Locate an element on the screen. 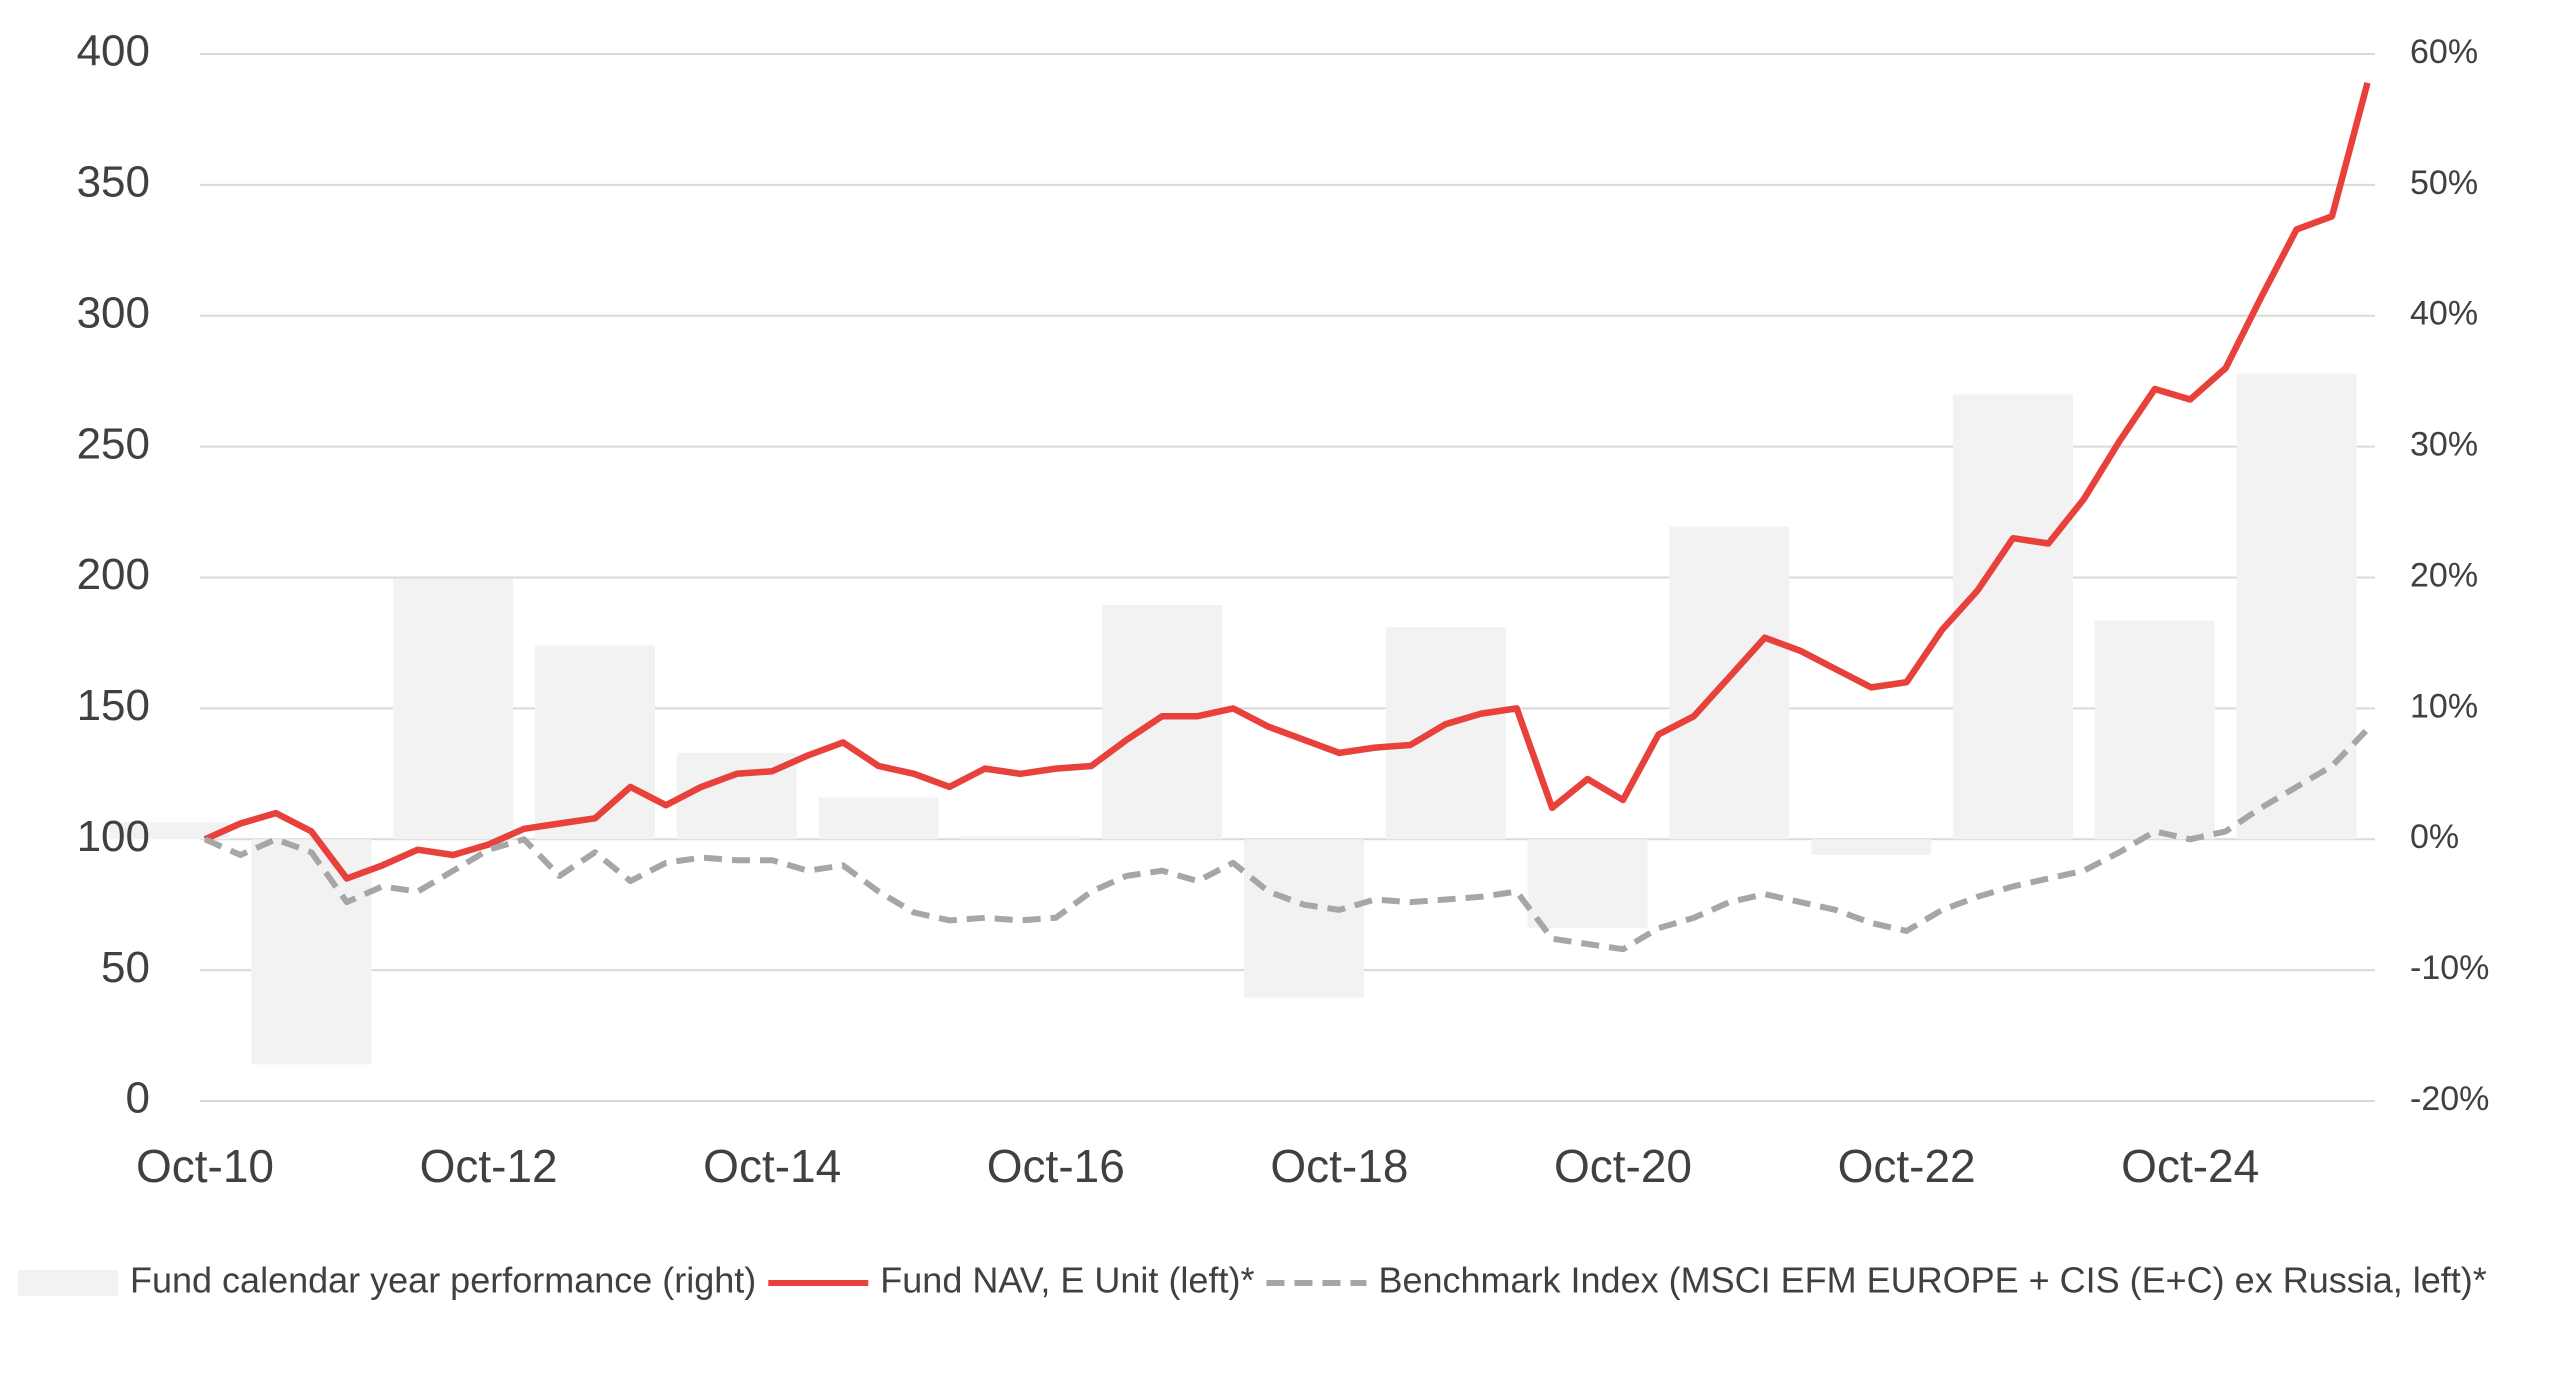 The image size is (2560, 1380). x-tick-label: Oct-22 is located at coordinates (1907, 1166).